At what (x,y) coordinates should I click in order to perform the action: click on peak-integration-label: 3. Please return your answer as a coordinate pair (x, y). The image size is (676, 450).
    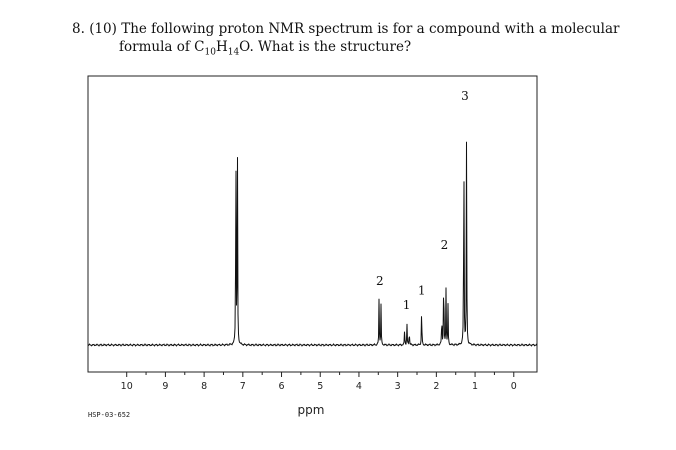
    Looking at the image, I should click on (465, 96).